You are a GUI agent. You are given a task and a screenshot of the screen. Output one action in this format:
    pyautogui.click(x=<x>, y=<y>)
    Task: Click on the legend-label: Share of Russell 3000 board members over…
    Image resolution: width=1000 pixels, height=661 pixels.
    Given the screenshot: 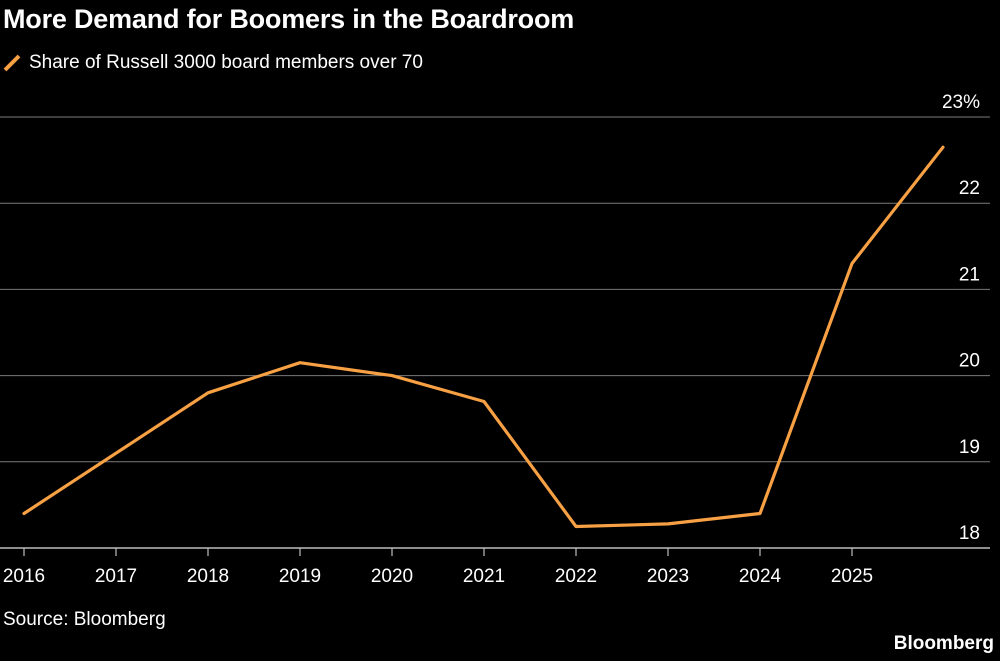 What is the action you would take?
    pyautogui.click(x=226, y=62)
    